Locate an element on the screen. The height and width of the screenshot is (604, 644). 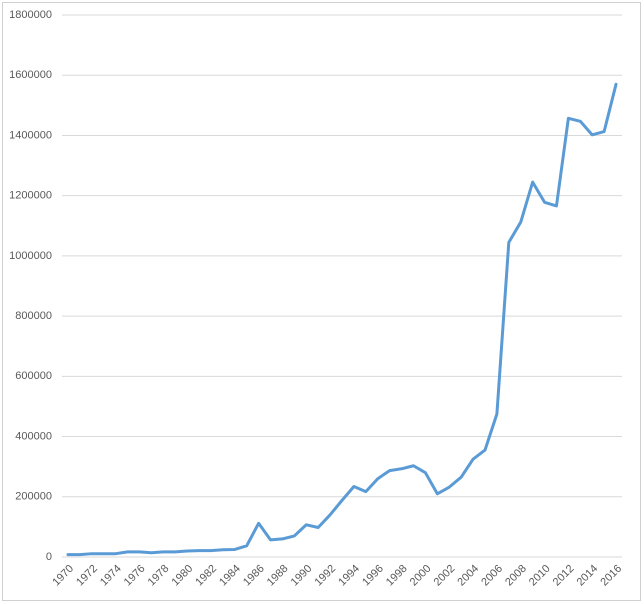
y-tick-label: 1800000 is located at coordinates (30, 15).